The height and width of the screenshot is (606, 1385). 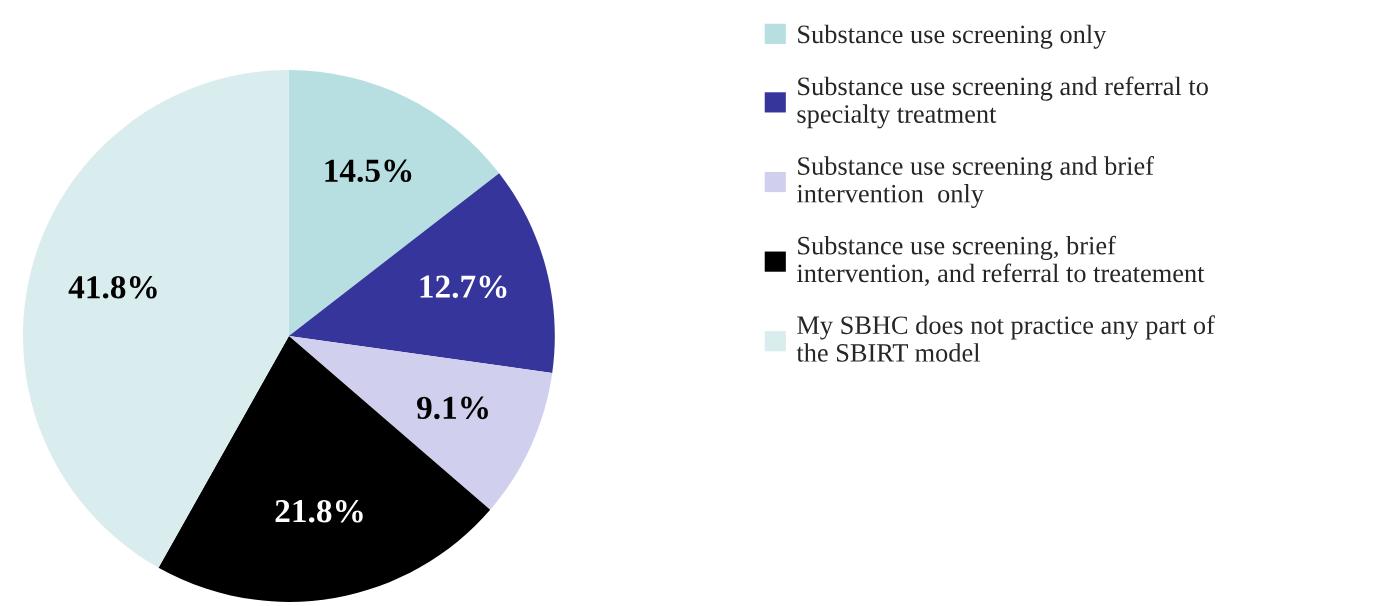 What do you see at coordinates (1000, 261) in the screenshot?
I see `legend-label: Substance use screening, brief intervention, and referral to treatement` at bounding box center [1000, 261].